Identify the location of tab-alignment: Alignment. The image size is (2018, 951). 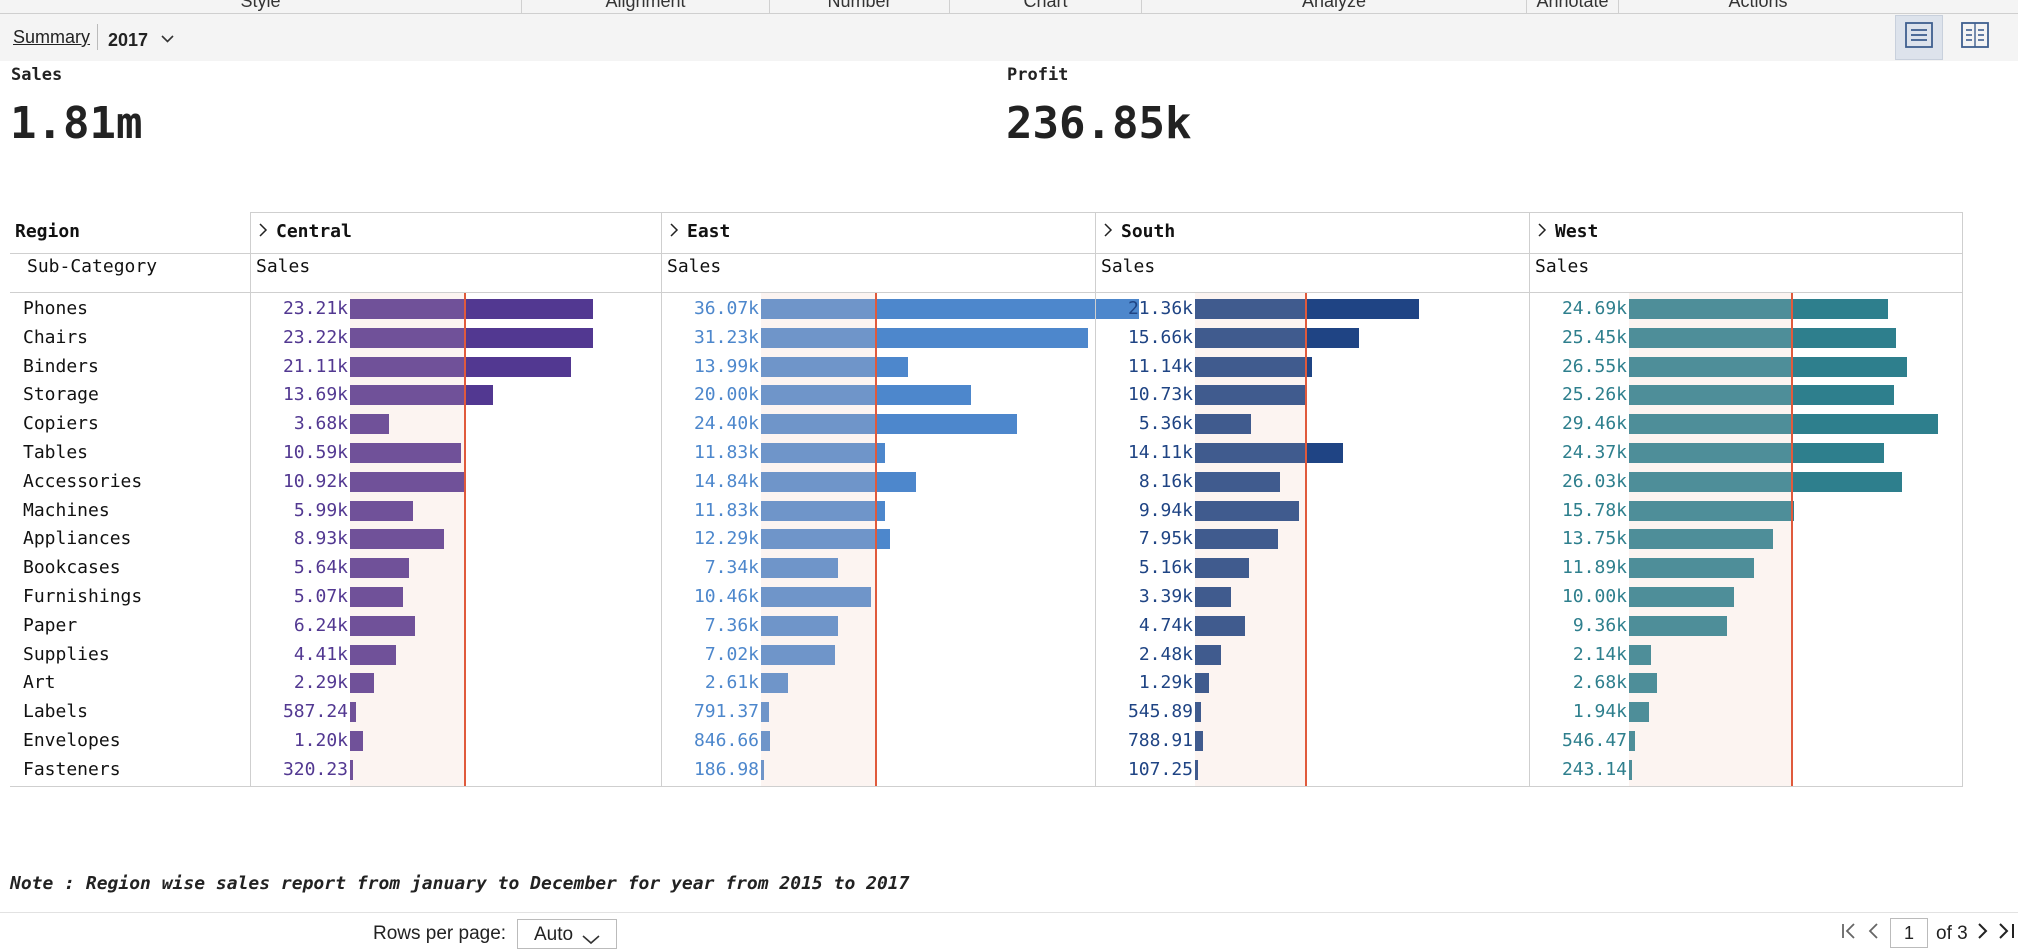
(646, 6).